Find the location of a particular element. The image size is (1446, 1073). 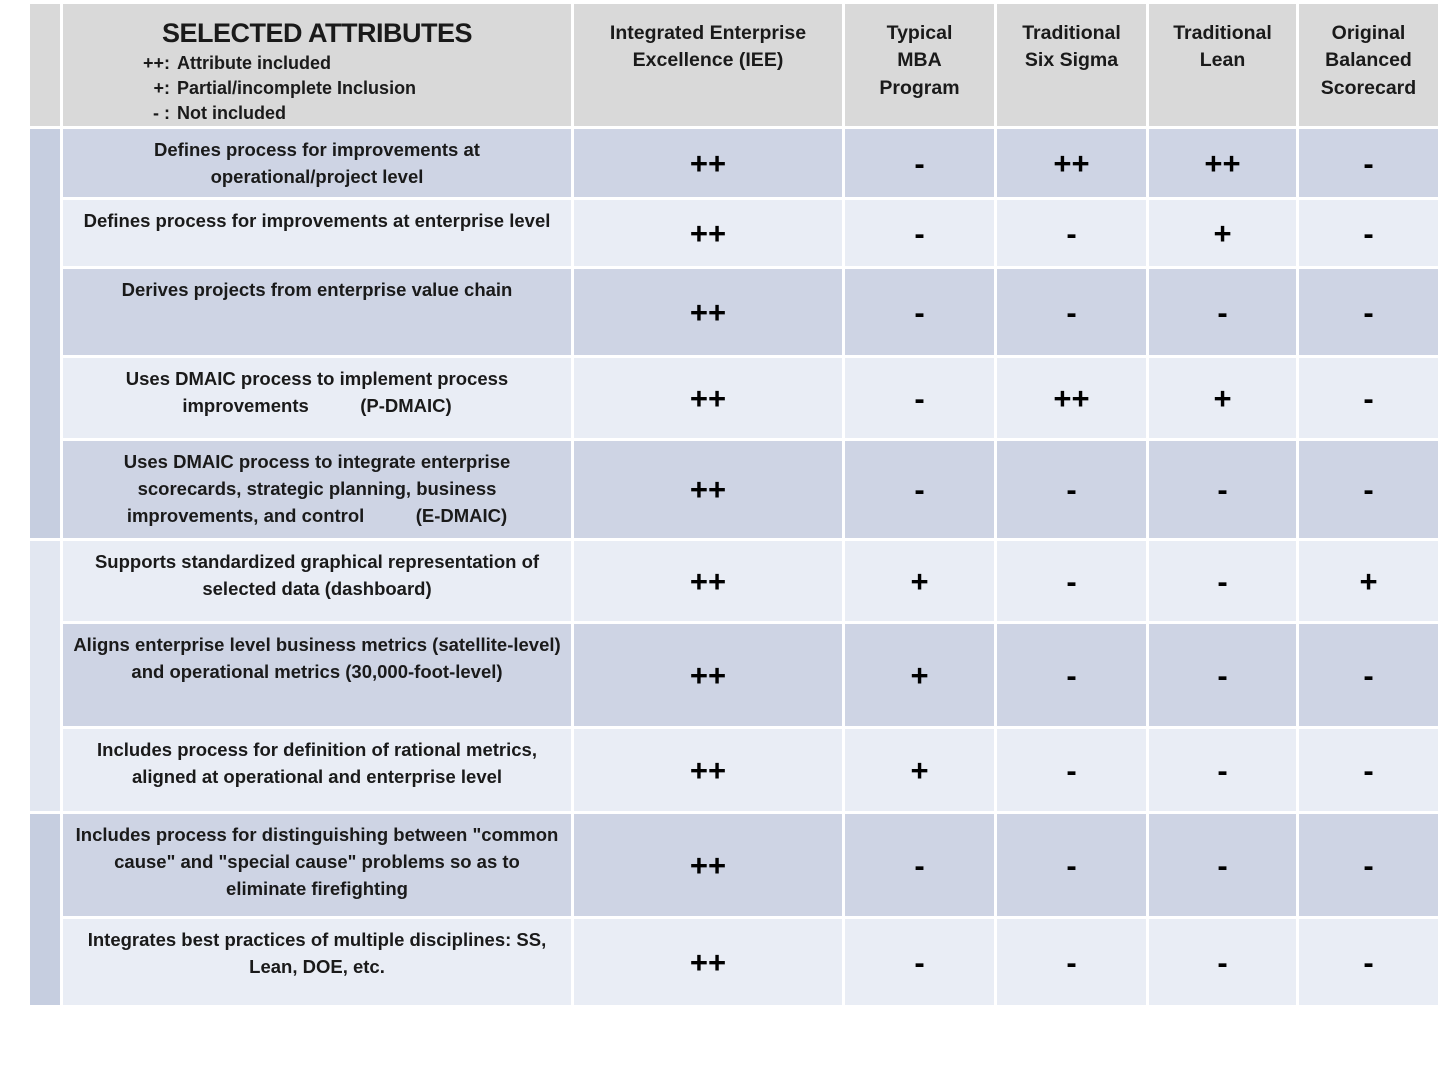

attributes-title: SELECTED ATTRIBUTES is located at coordinates (317, 33).